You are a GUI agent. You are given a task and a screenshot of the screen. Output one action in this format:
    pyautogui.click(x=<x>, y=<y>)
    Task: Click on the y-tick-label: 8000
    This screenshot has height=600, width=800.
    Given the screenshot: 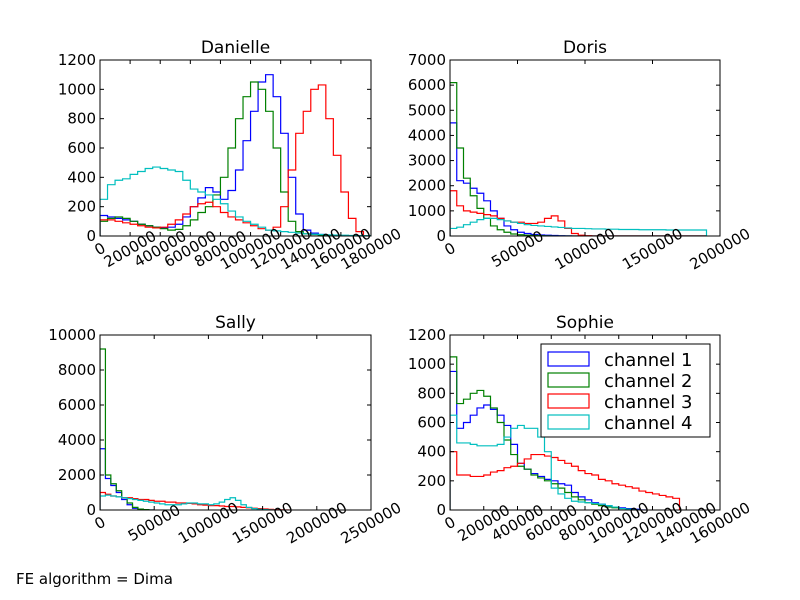 What is the action you would take?
    pyautogui.click(x=77, y=370)
    